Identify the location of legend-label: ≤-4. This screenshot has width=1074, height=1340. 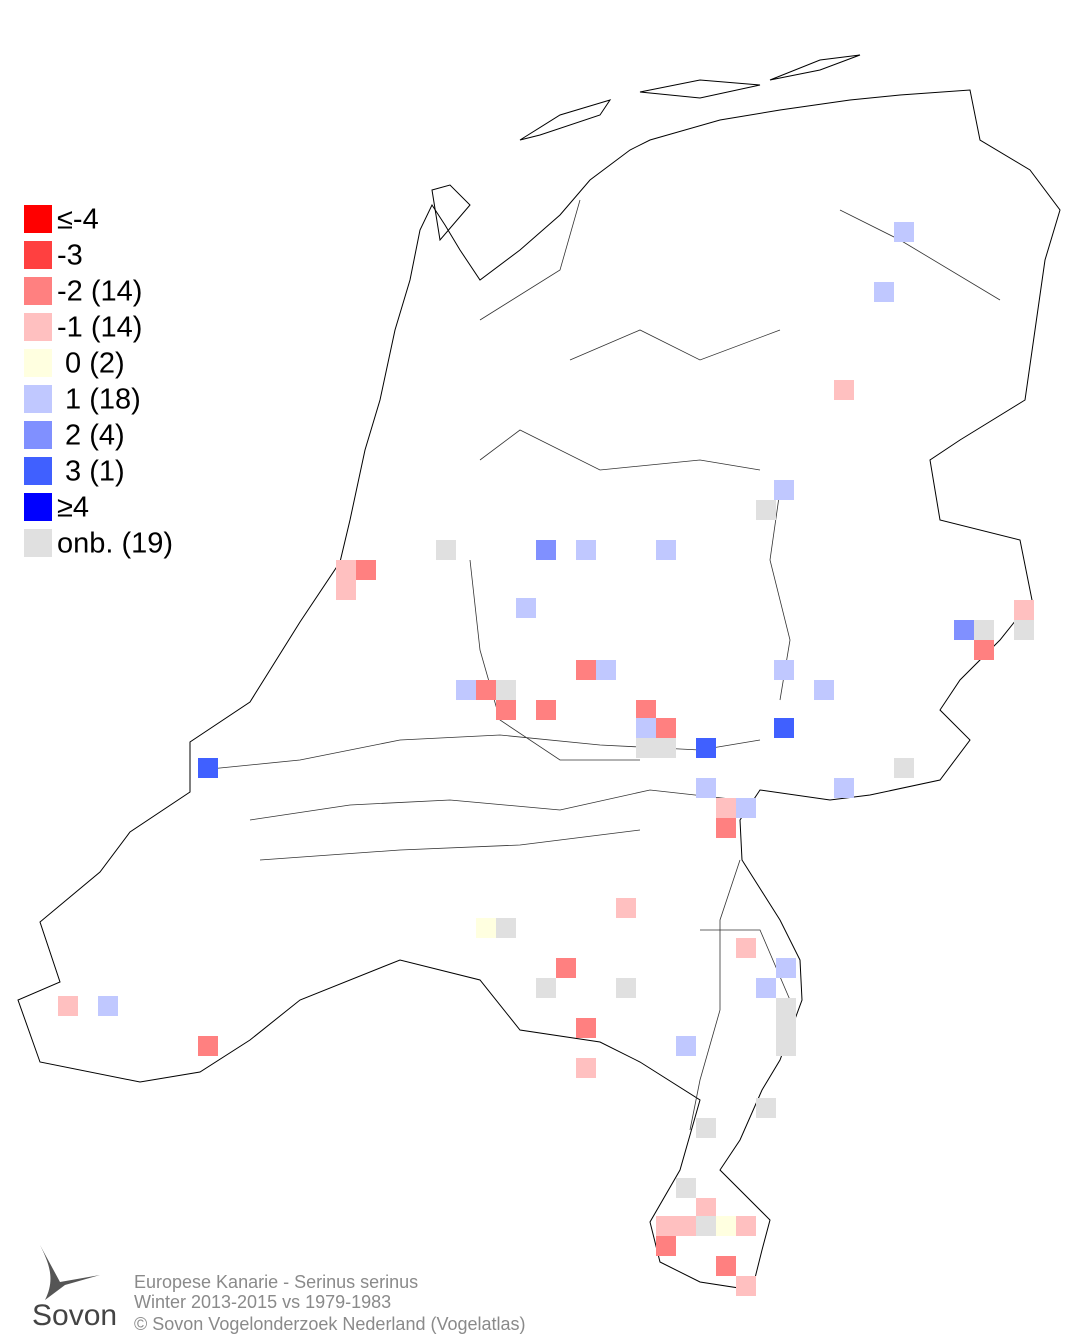
(78, 220).